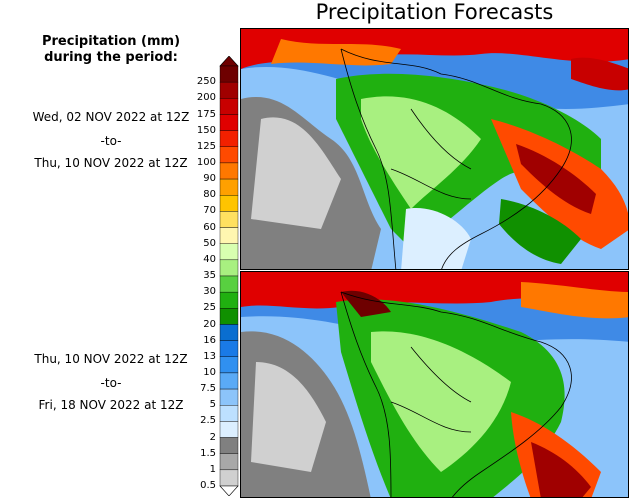 The image size is (629, 498). What do you see at coordinates (111, 117) in the screenshot?
I see `period1-start: Wed, 02 NOV 2022 at 12Z` at bounding box center [111, 117].